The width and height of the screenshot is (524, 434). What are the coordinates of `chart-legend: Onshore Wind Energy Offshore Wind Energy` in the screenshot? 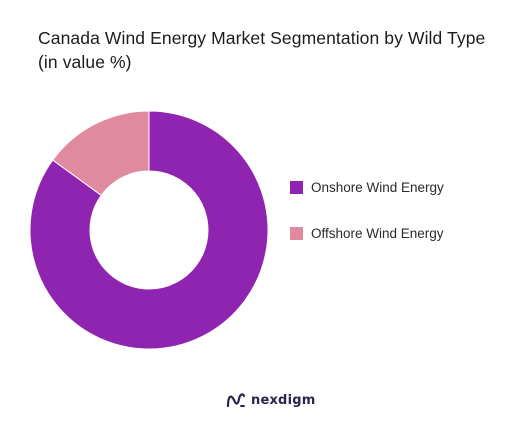 It's located at (367, 222).